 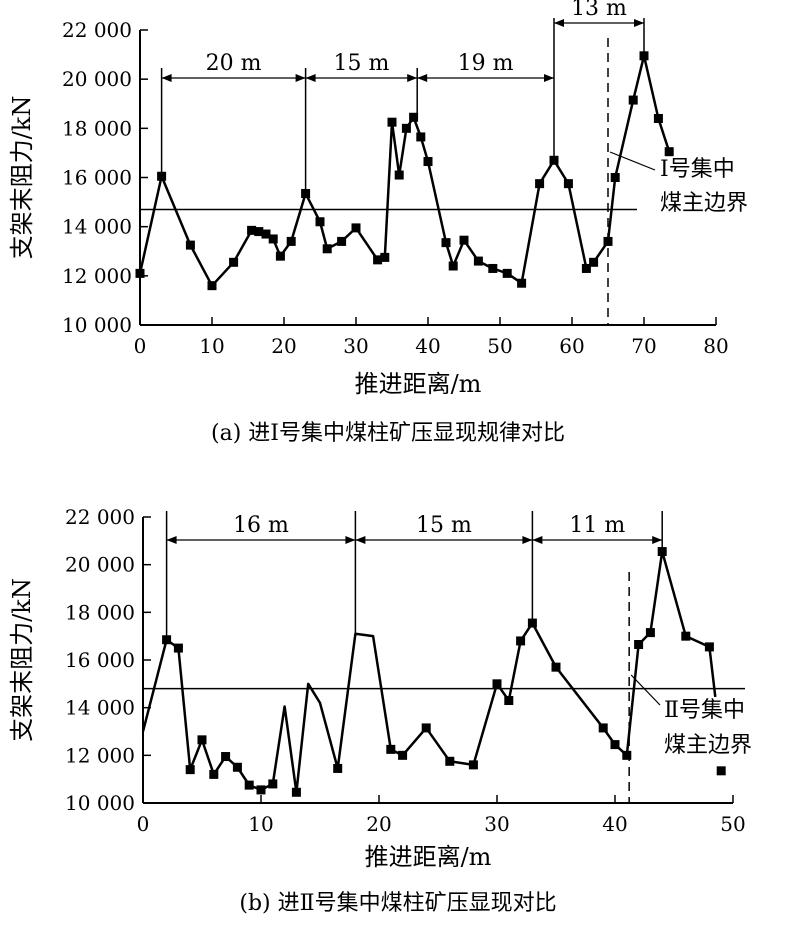 What do you see at coordinates (427, 346) in the screenshot?
I see `x-tick-label: 40` at bounding box center [427, 346].